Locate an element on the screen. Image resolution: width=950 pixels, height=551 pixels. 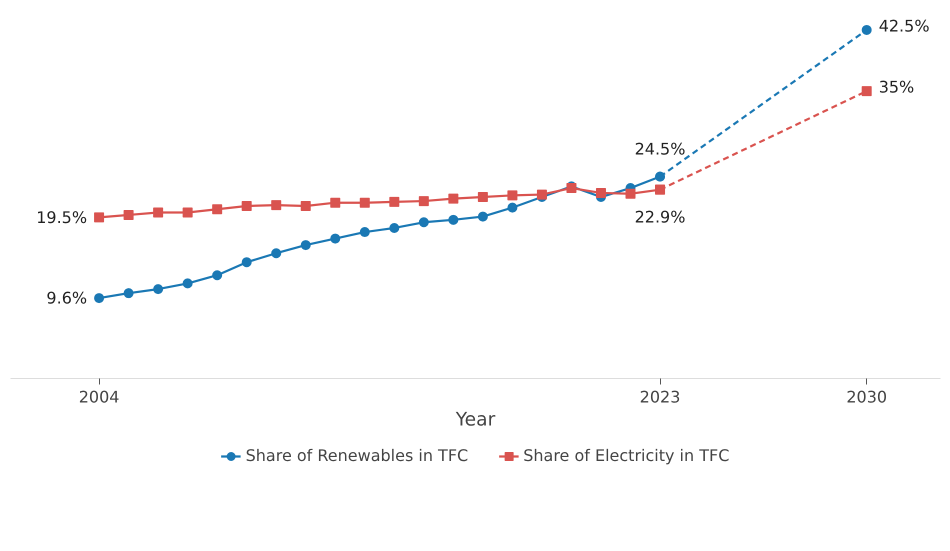
x-tick-label: 2030 is located at coordinates (867, 397).